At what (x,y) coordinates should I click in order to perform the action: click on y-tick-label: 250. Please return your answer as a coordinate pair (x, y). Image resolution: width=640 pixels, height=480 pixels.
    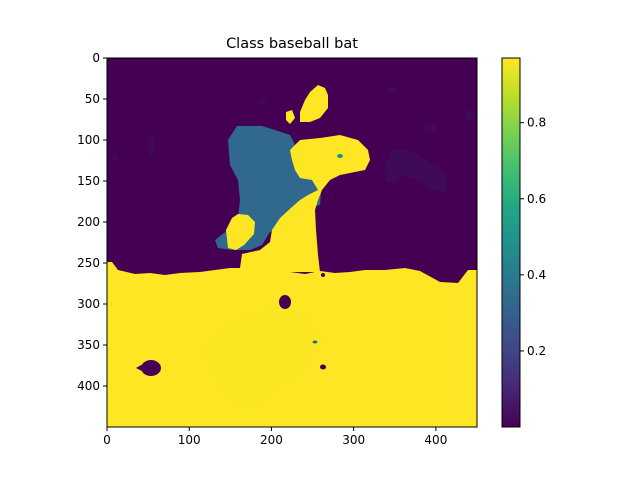
    Looking at the image, I should click on (88, 263).